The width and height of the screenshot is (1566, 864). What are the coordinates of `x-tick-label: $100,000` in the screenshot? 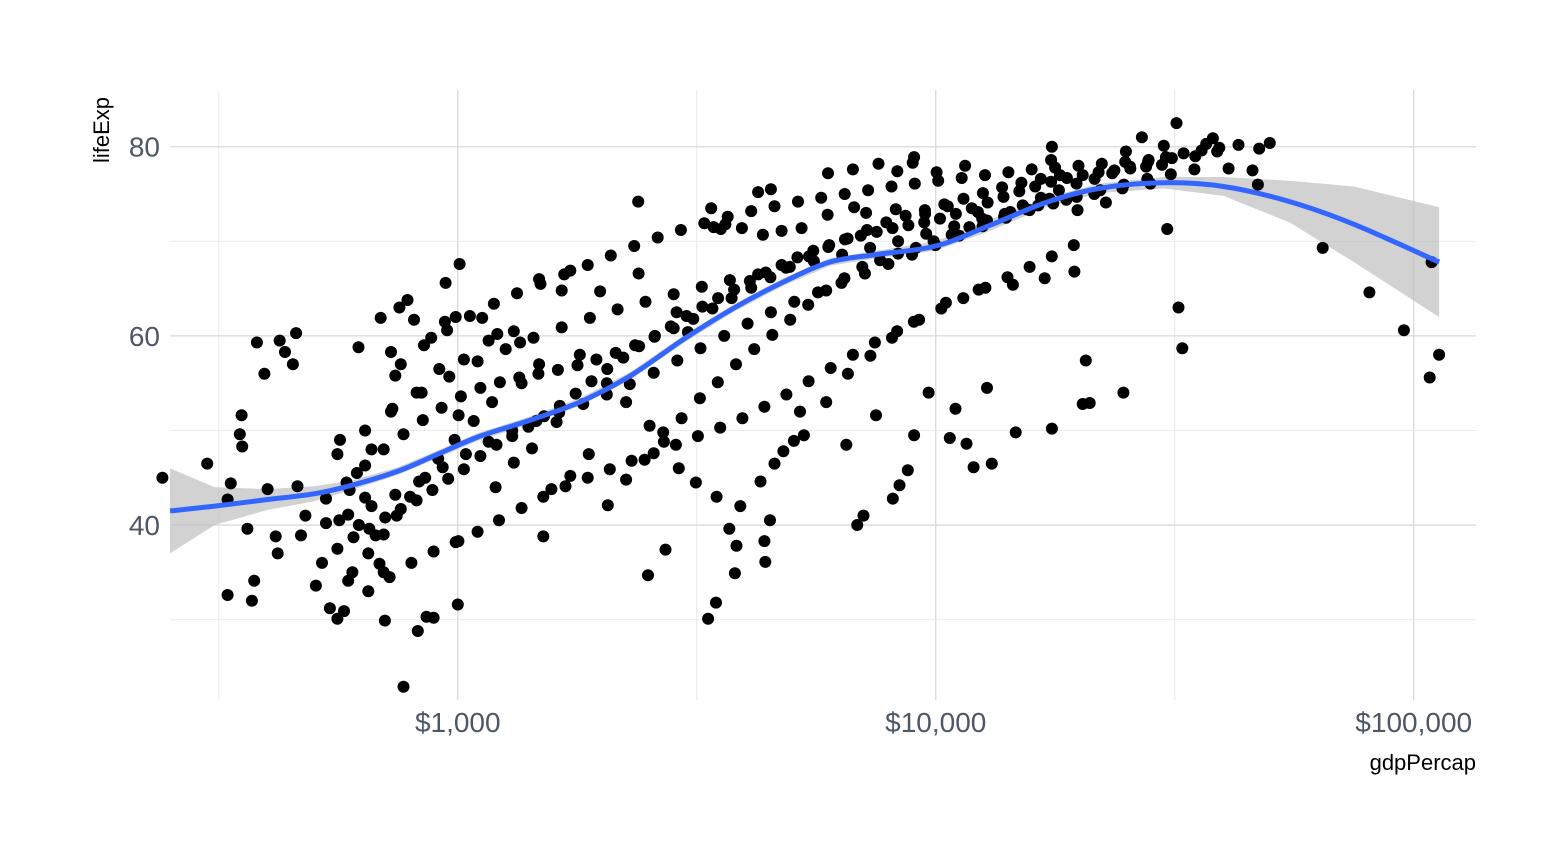 It's located at (1413, 722).